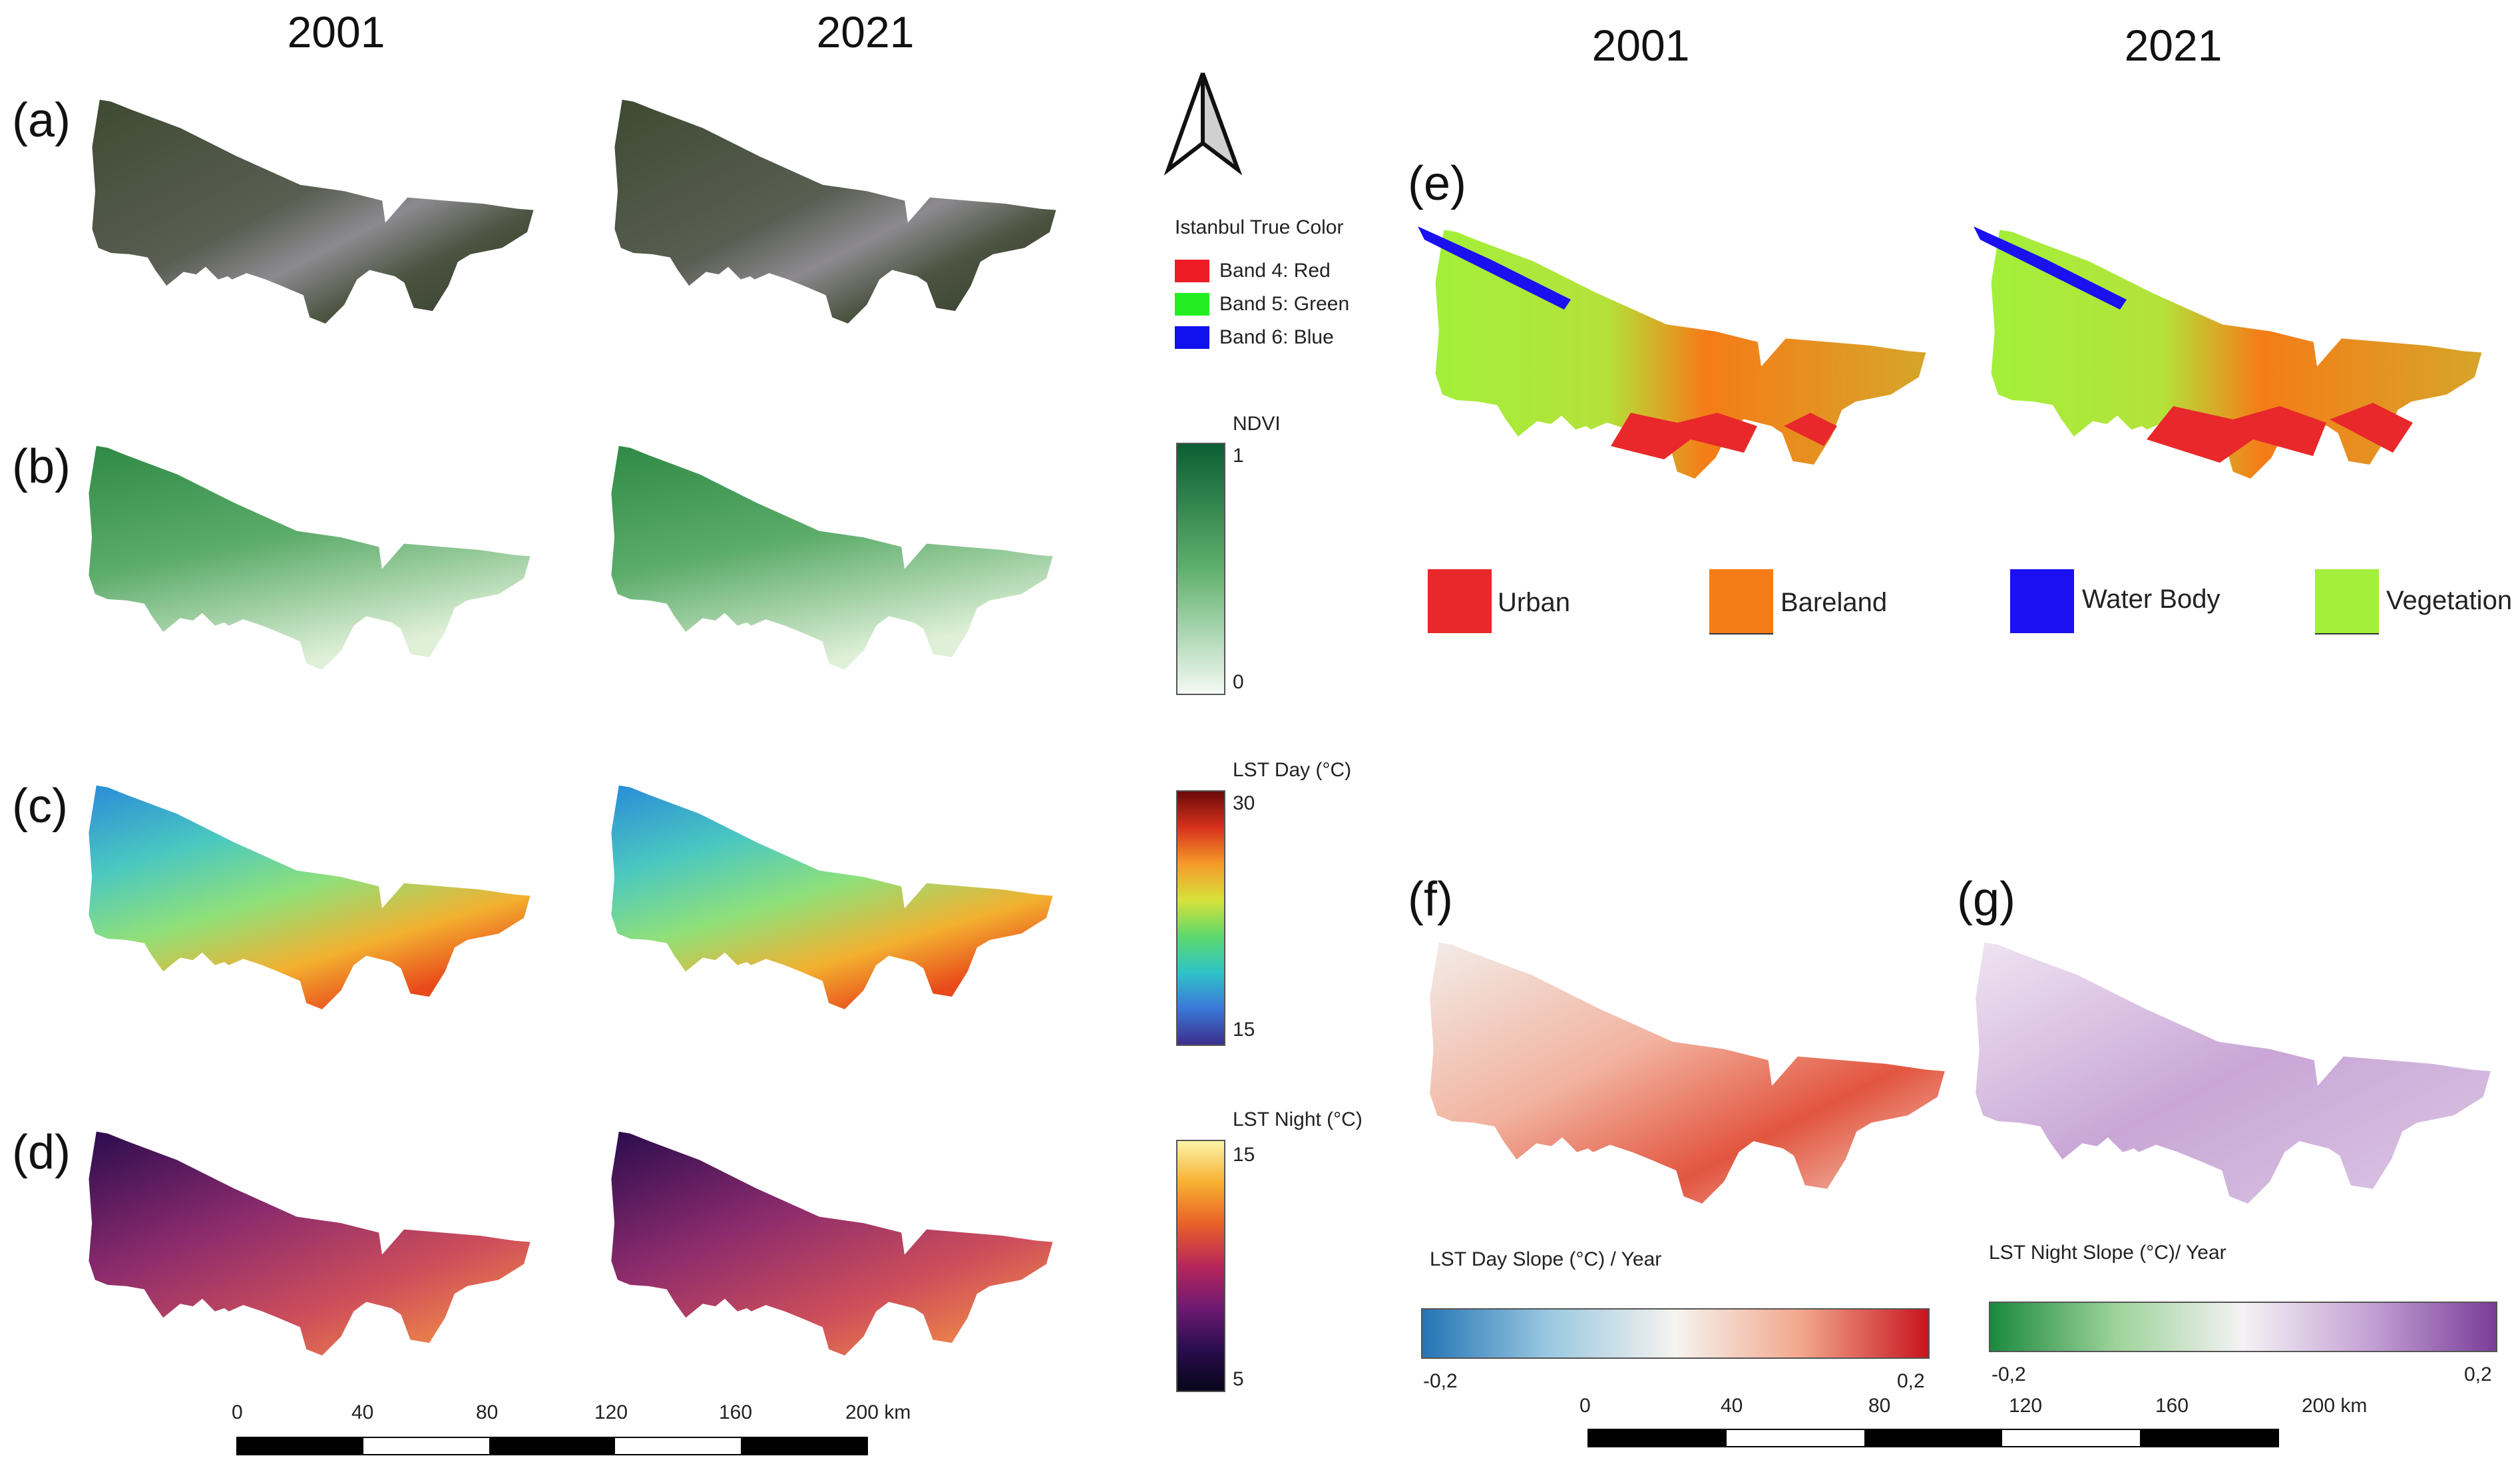  Describe the element at coordinates (1672, 352) in the screenshot. I see `map-landcover-2001` at that location.